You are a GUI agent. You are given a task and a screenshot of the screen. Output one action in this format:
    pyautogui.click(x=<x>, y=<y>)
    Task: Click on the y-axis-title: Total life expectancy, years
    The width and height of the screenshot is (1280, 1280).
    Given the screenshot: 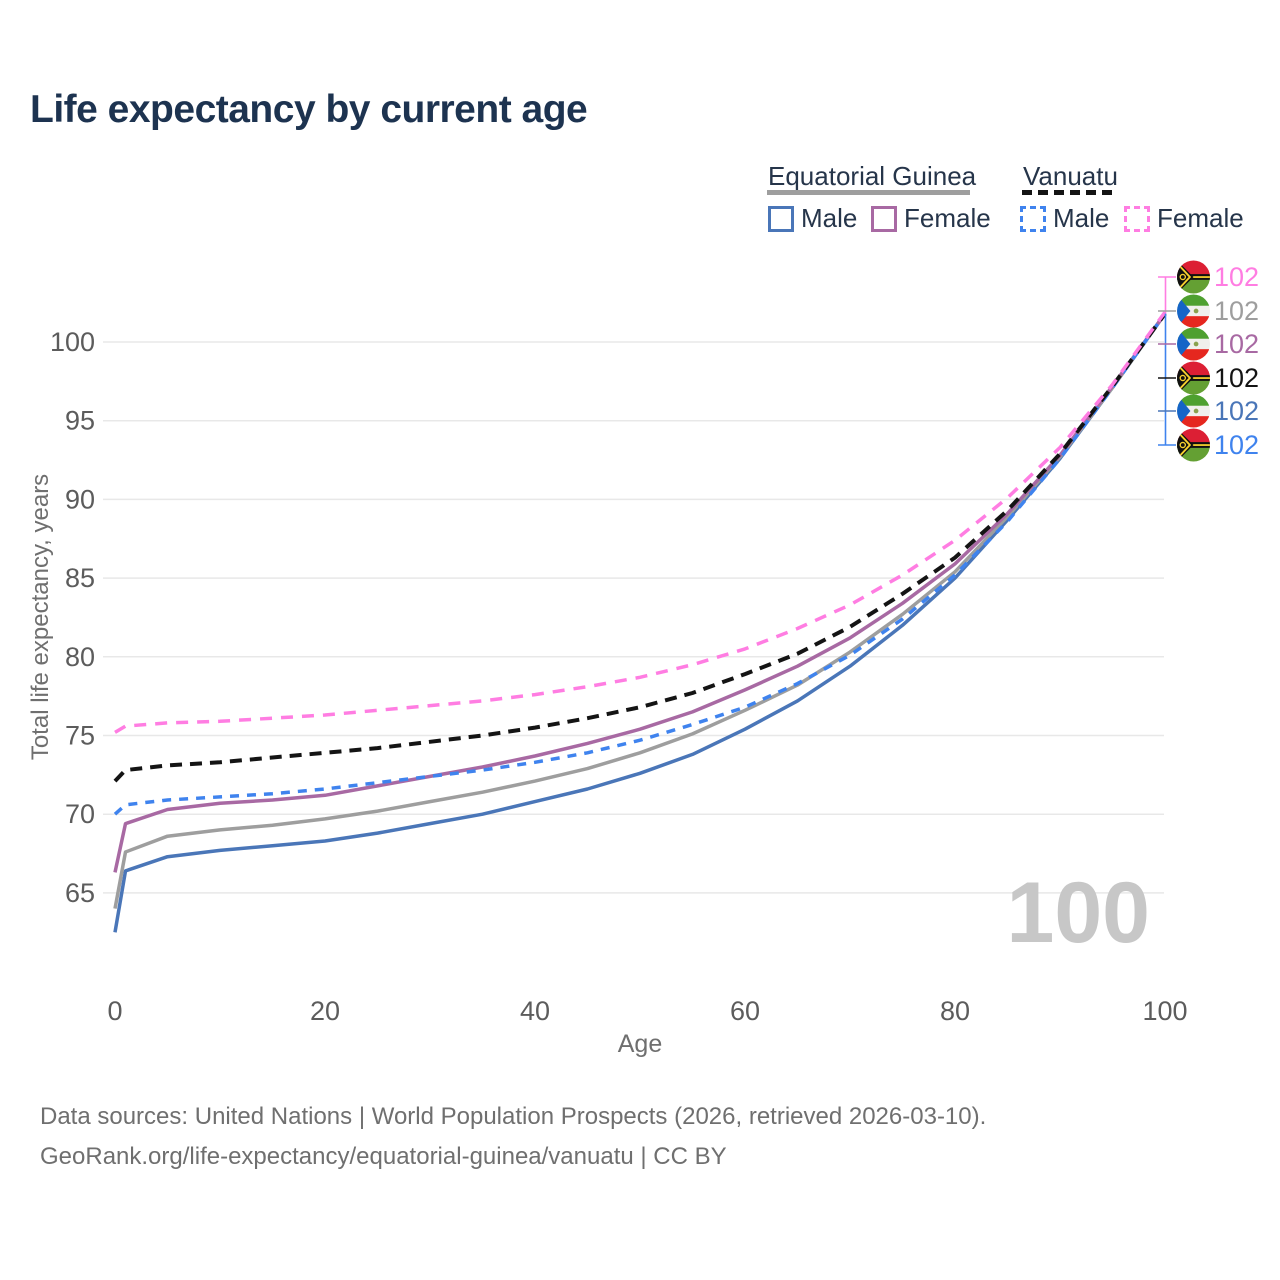 What is the action you would take?
    pyautogui.click(x=40, y=617)
    